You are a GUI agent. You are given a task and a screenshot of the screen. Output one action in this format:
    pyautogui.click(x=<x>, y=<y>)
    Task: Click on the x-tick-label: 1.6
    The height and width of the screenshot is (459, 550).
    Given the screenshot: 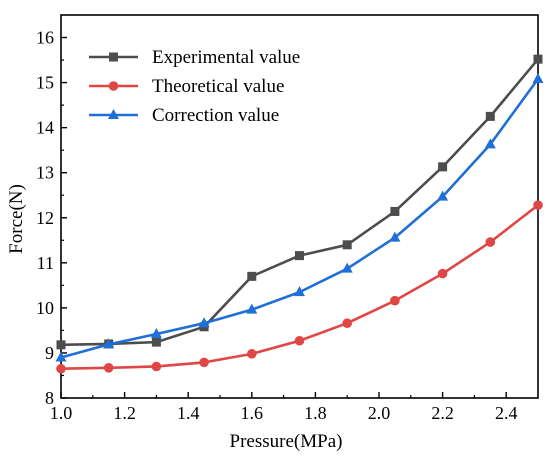 What is the action you would take?
    pyautogui.click(x=252, y=413)
    